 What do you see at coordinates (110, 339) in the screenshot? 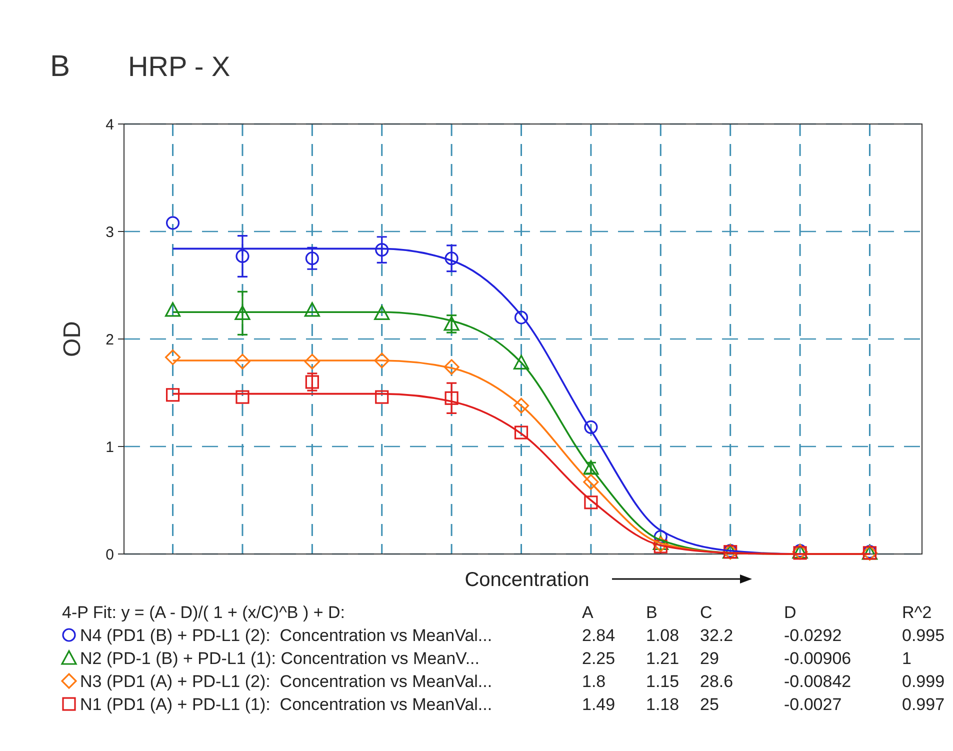
I see `y-tick-label: 2` at bounding box center [110, 339].